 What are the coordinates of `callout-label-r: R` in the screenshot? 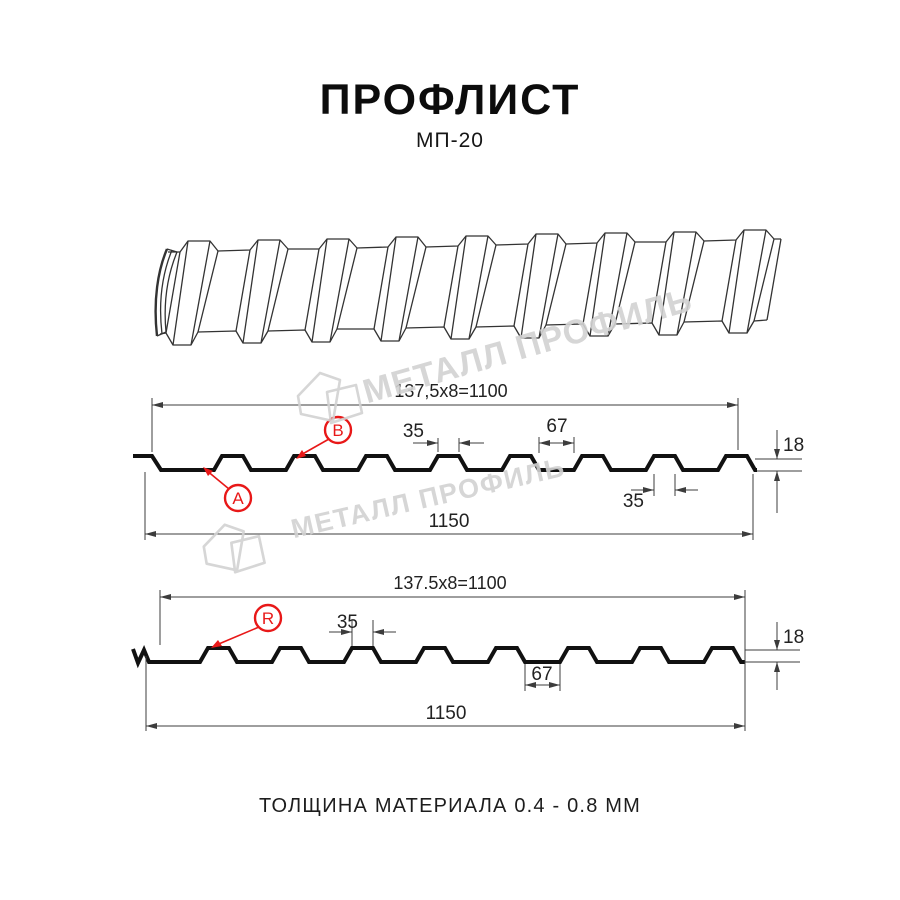 It's located at (247, 625).